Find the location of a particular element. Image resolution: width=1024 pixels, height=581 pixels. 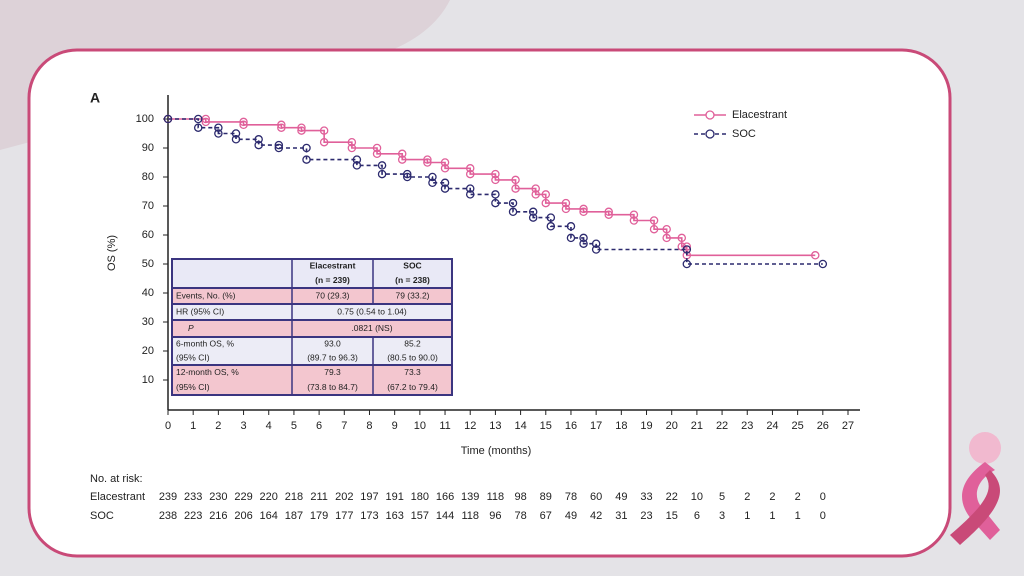

y-tick-label: 60 is located at coordinates (148, 235).